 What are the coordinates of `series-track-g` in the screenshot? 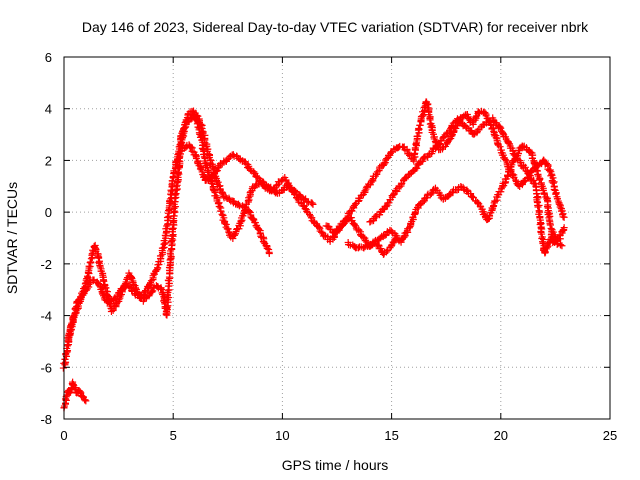 It's located at (75, 395).